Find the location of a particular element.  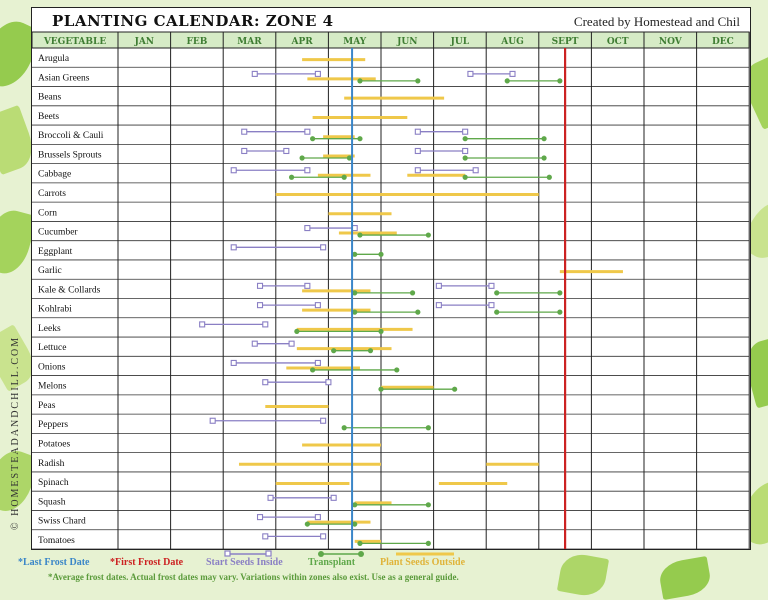

vegetable-name: Cucumber is located at coordinates (58, 233).